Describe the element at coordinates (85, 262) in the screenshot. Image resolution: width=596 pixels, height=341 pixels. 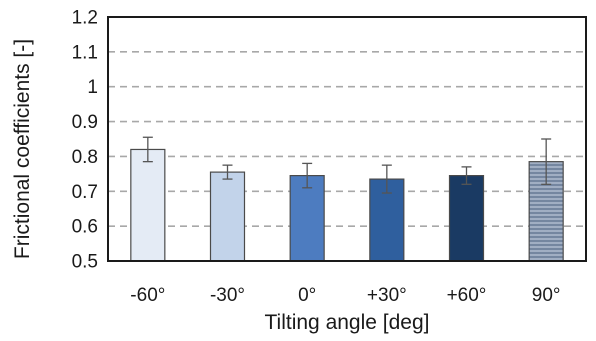
I see `y-tick-label: 0.5` at that location.